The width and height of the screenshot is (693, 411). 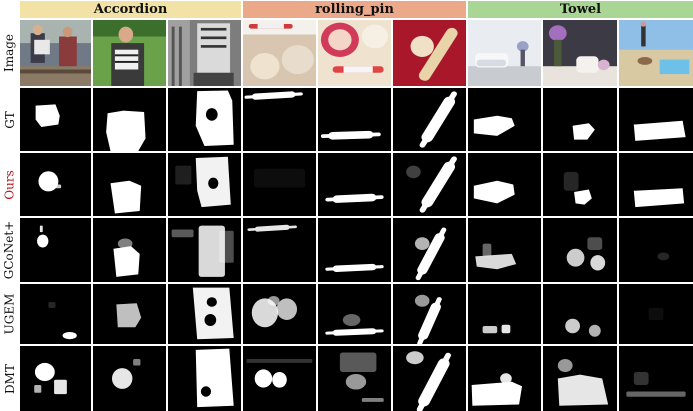 I want to click on group-header-accordion: Accordion, so click(x=130, y=9).